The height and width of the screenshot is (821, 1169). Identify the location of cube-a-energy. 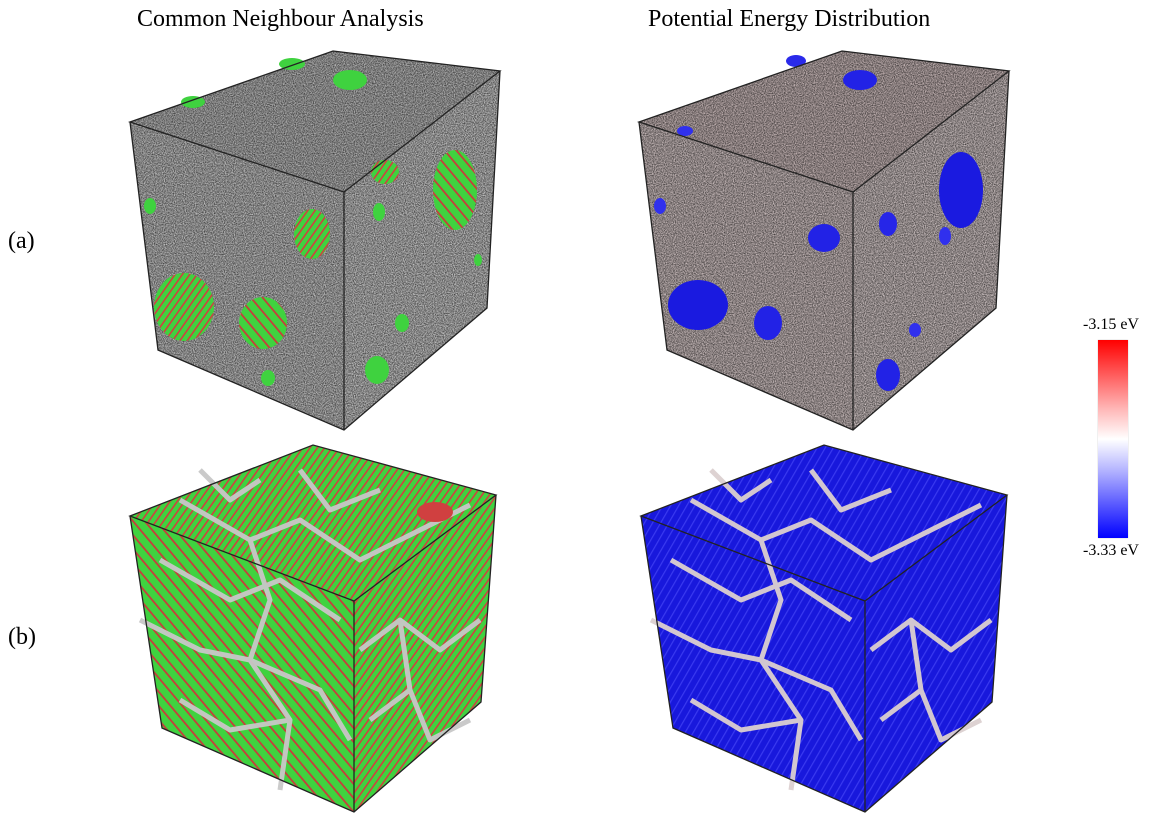
(823, 240).